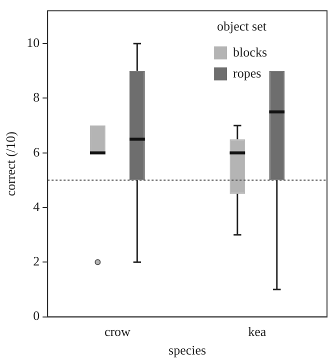  I want to click on x-tick-label: kea, so click(257, 332).